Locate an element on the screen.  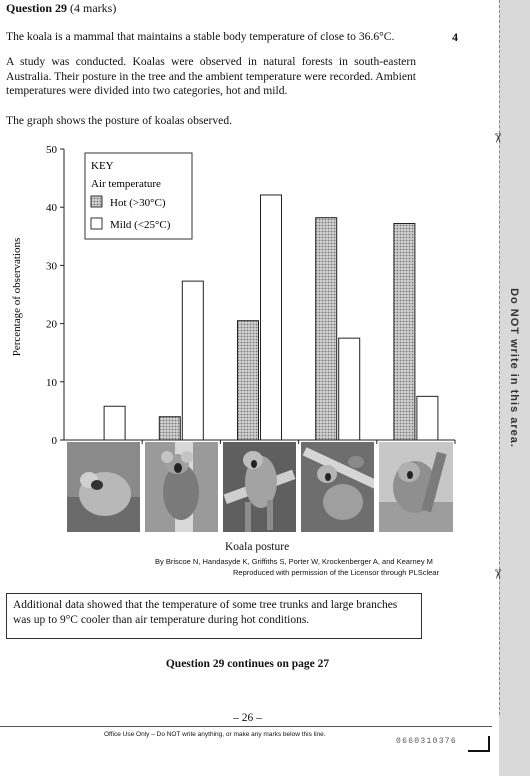
margin-sidebar is located at coordinates (514, 388).